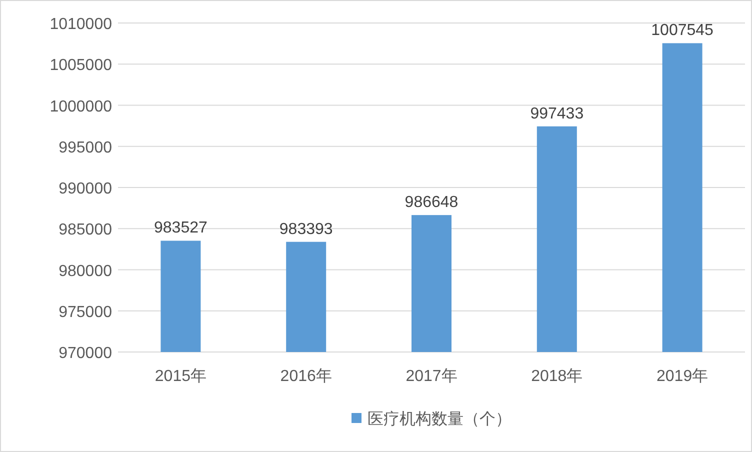 Image resolution: width=752 pixels, height=452 pixels. What do you see at coordinates (440, 419) in the screenshot?
I see `legend-label: 医疗机构数量（个）` at bounding box center [440, 419].